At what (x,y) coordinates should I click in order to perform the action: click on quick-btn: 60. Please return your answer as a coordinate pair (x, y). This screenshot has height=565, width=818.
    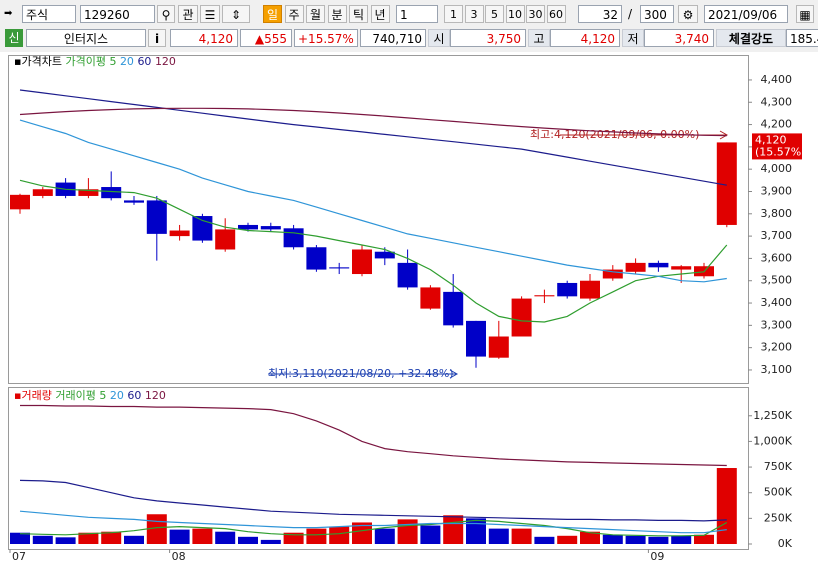
    Looking at the image, I should click on (556, 14).